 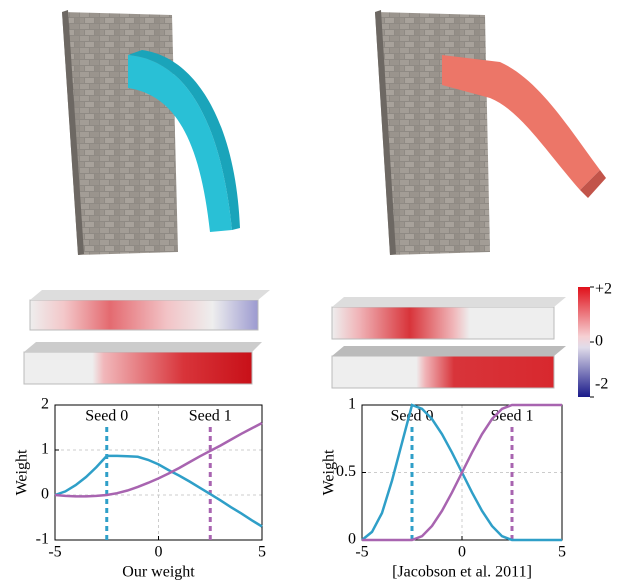 I want to click on colorbar-tick-label: +2, so click(x=603, y=289).